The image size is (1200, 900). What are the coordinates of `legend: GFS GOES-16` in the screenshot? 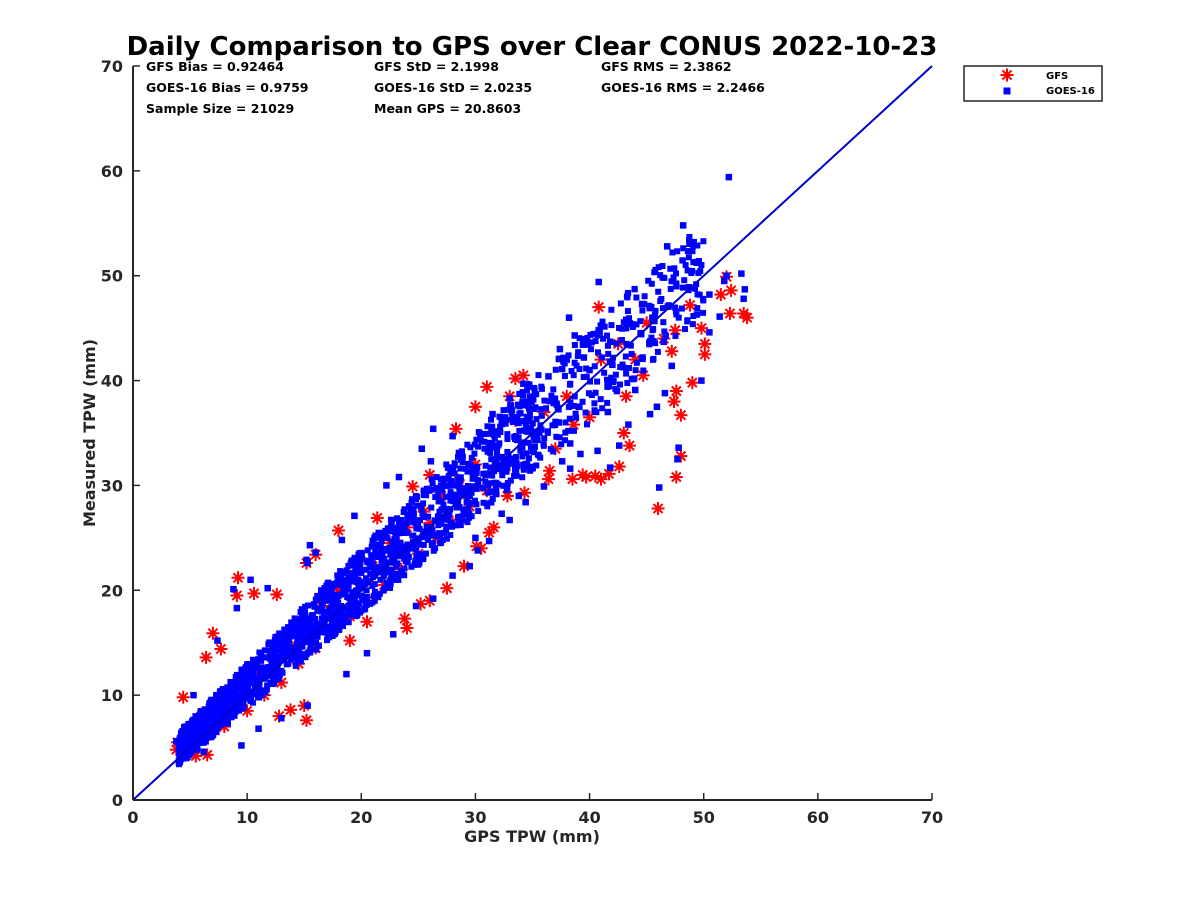 It's located at (1033, 83).